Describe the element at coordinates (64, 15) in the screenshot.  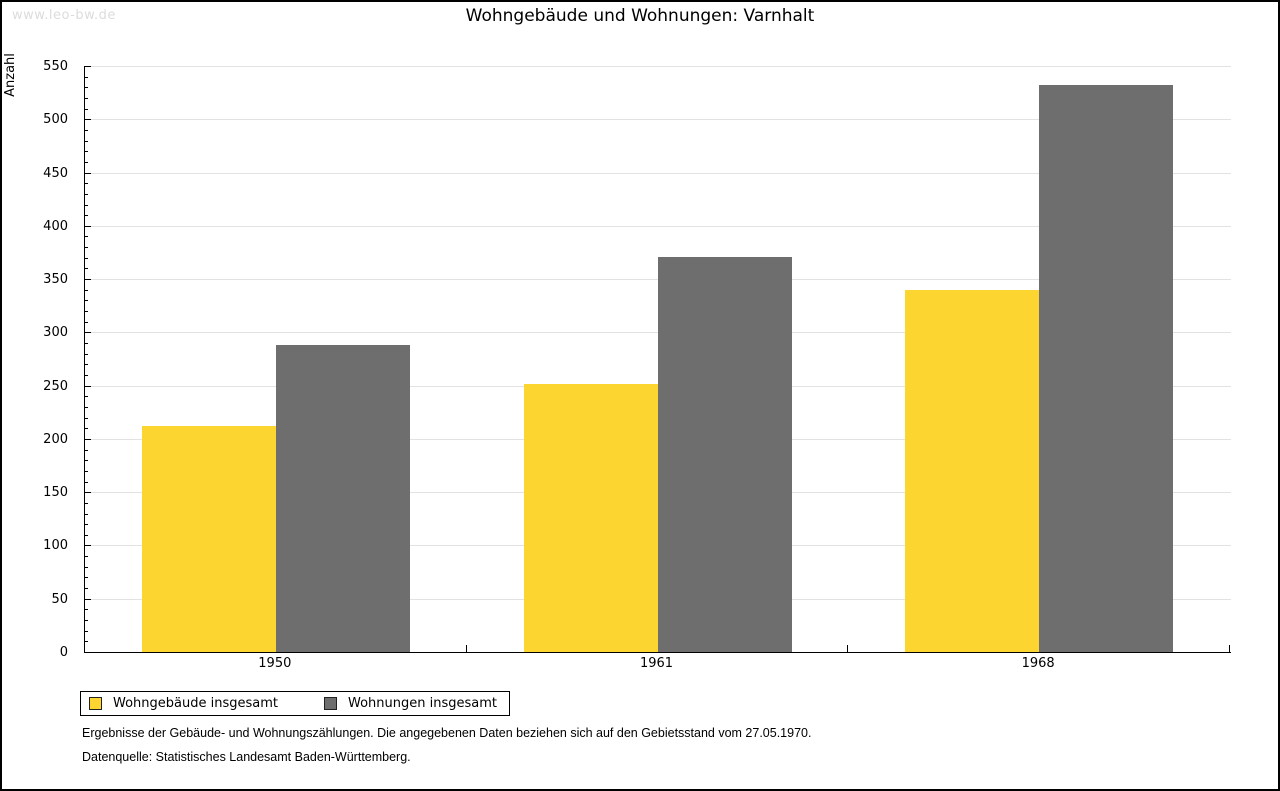
I see `watermark: www.leo-bw.de` at that location.